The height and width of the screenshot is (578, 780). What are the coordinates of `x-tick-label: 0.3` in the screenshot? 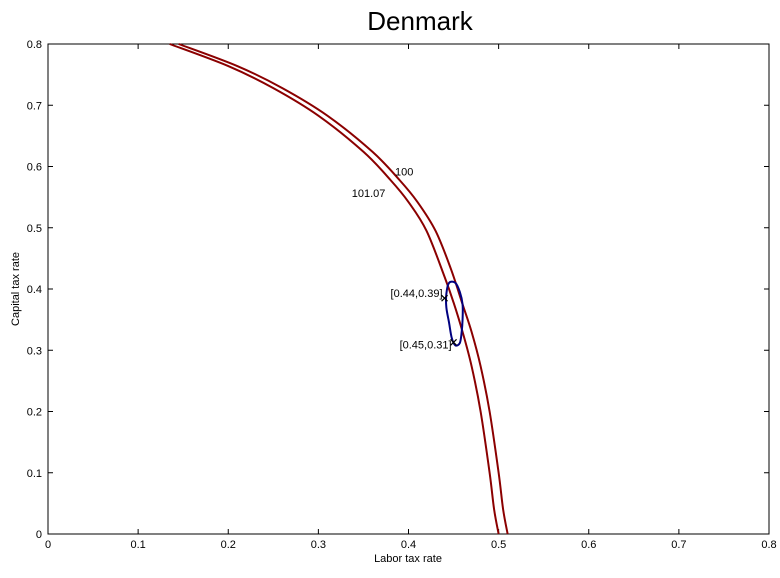 It's located at (318, 545).